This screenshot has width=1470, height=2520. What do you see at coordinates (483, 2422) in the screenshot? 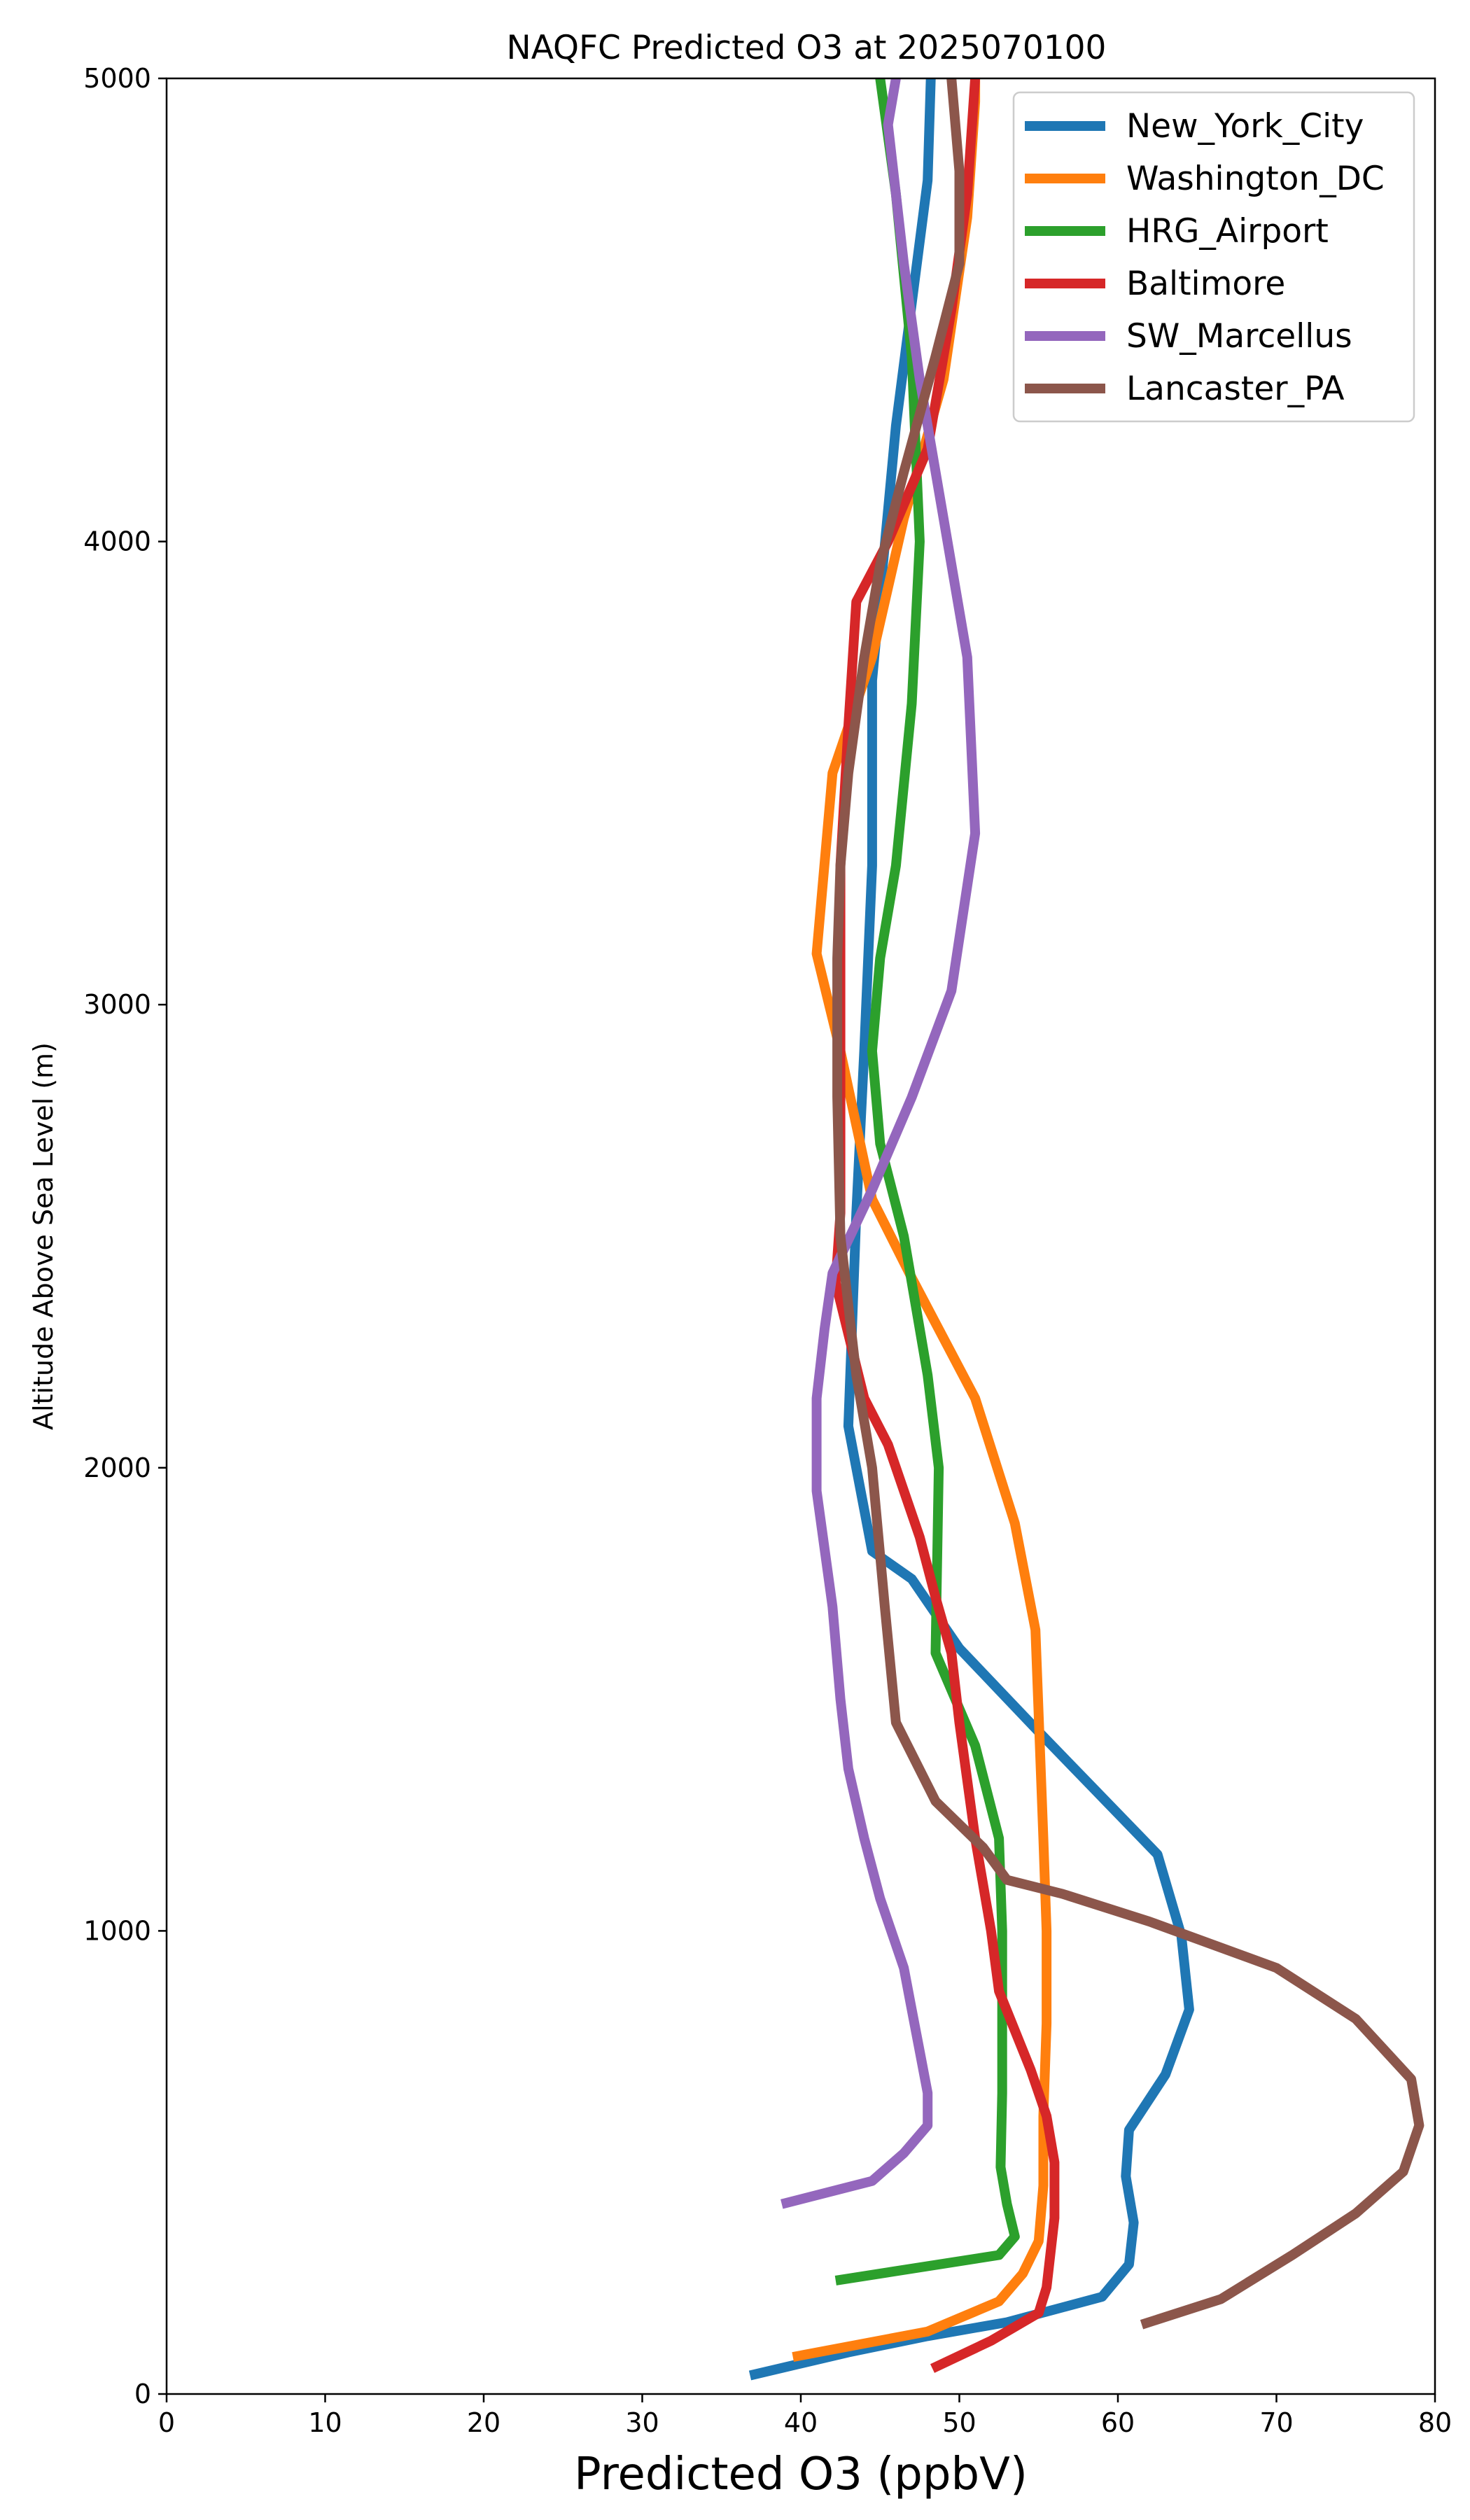
I see `x-tick-label: 20` at bounding box center [483, 2422].